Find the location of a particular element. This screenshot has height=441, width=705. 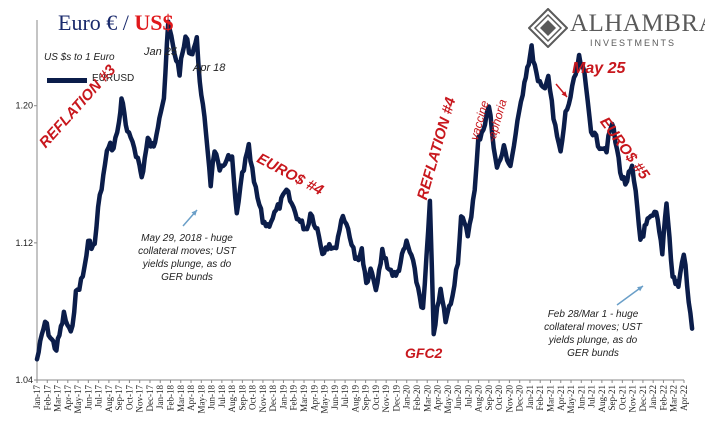

x-tick-label: Jul-18 is located at coordinates (222, 396).